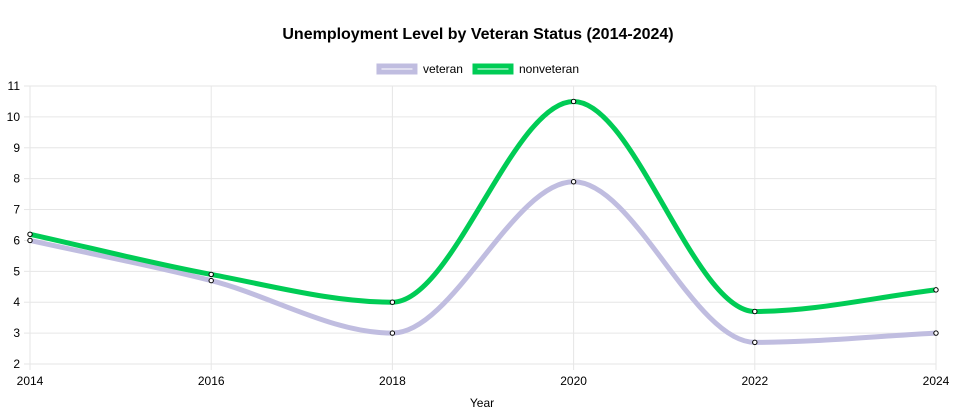 The image size is (961, 420). What do you see at coordinates (549, 69) in the screenshot?
I see `legend-label-nonveteran: nonveteran` at bounding box center [549, 69].